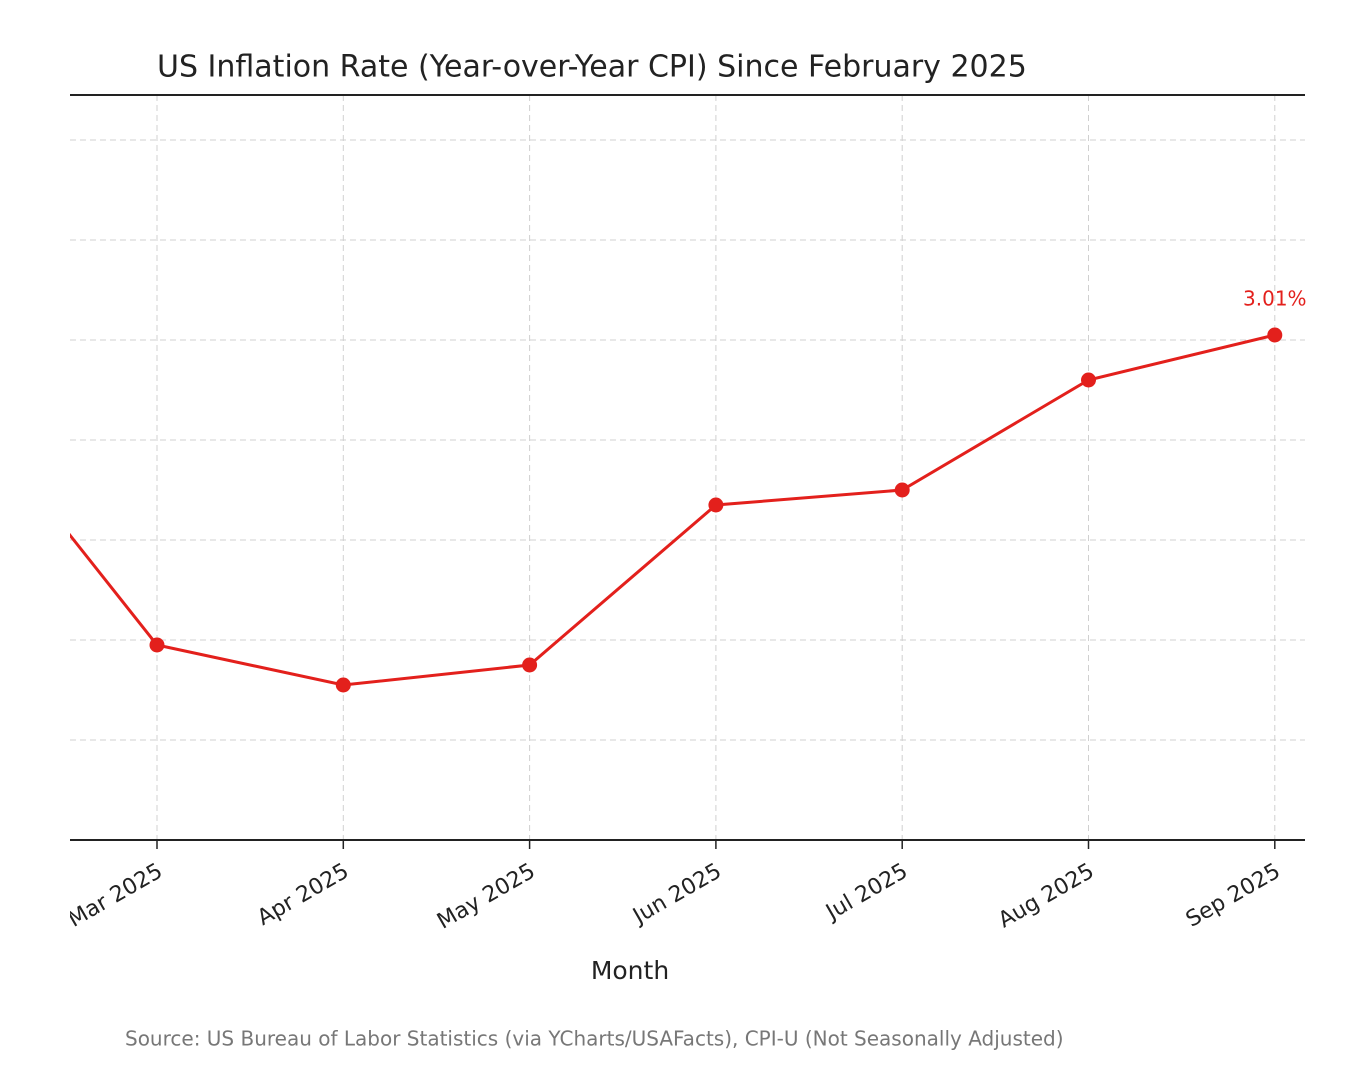  Describe the element at coordinates (1233, 896) in the screenshot. I see `x-tick-label: Sep 2025` at that location.